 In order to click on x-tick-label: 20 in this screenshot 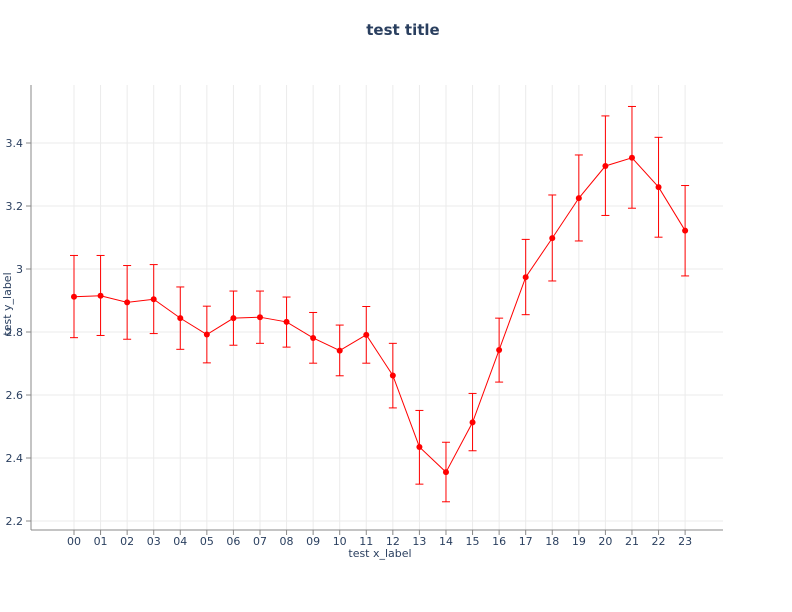, I will do `click(605, 541)`.